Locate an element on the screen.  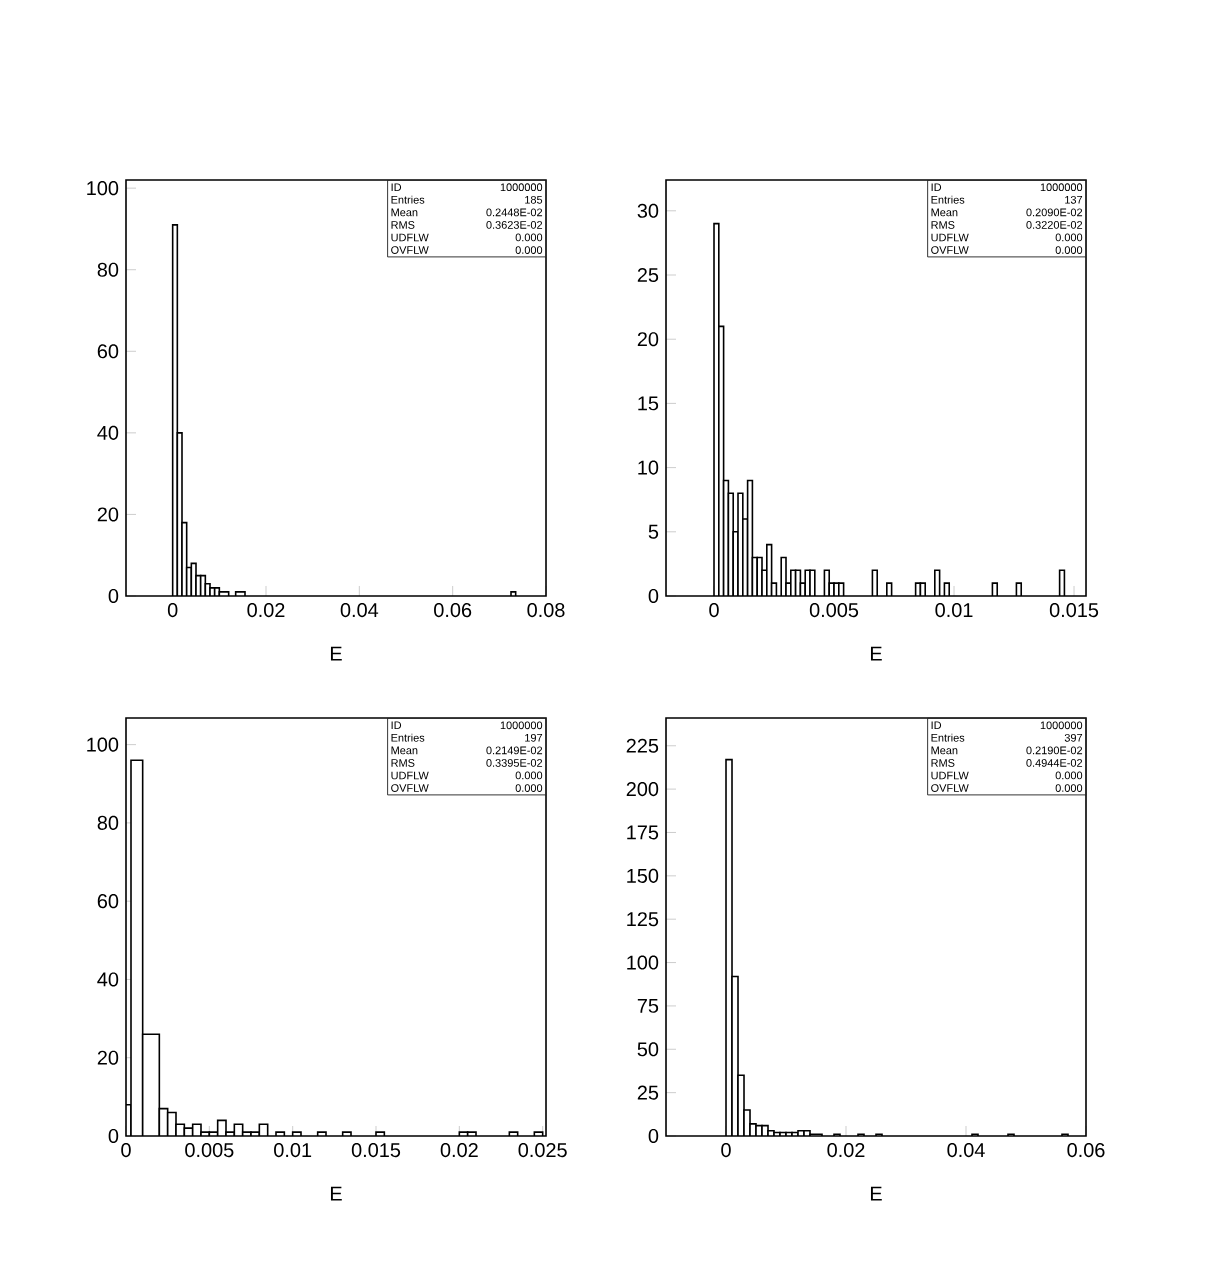
x-tick-label: 0.025 is located at coordinates (542, 1150).